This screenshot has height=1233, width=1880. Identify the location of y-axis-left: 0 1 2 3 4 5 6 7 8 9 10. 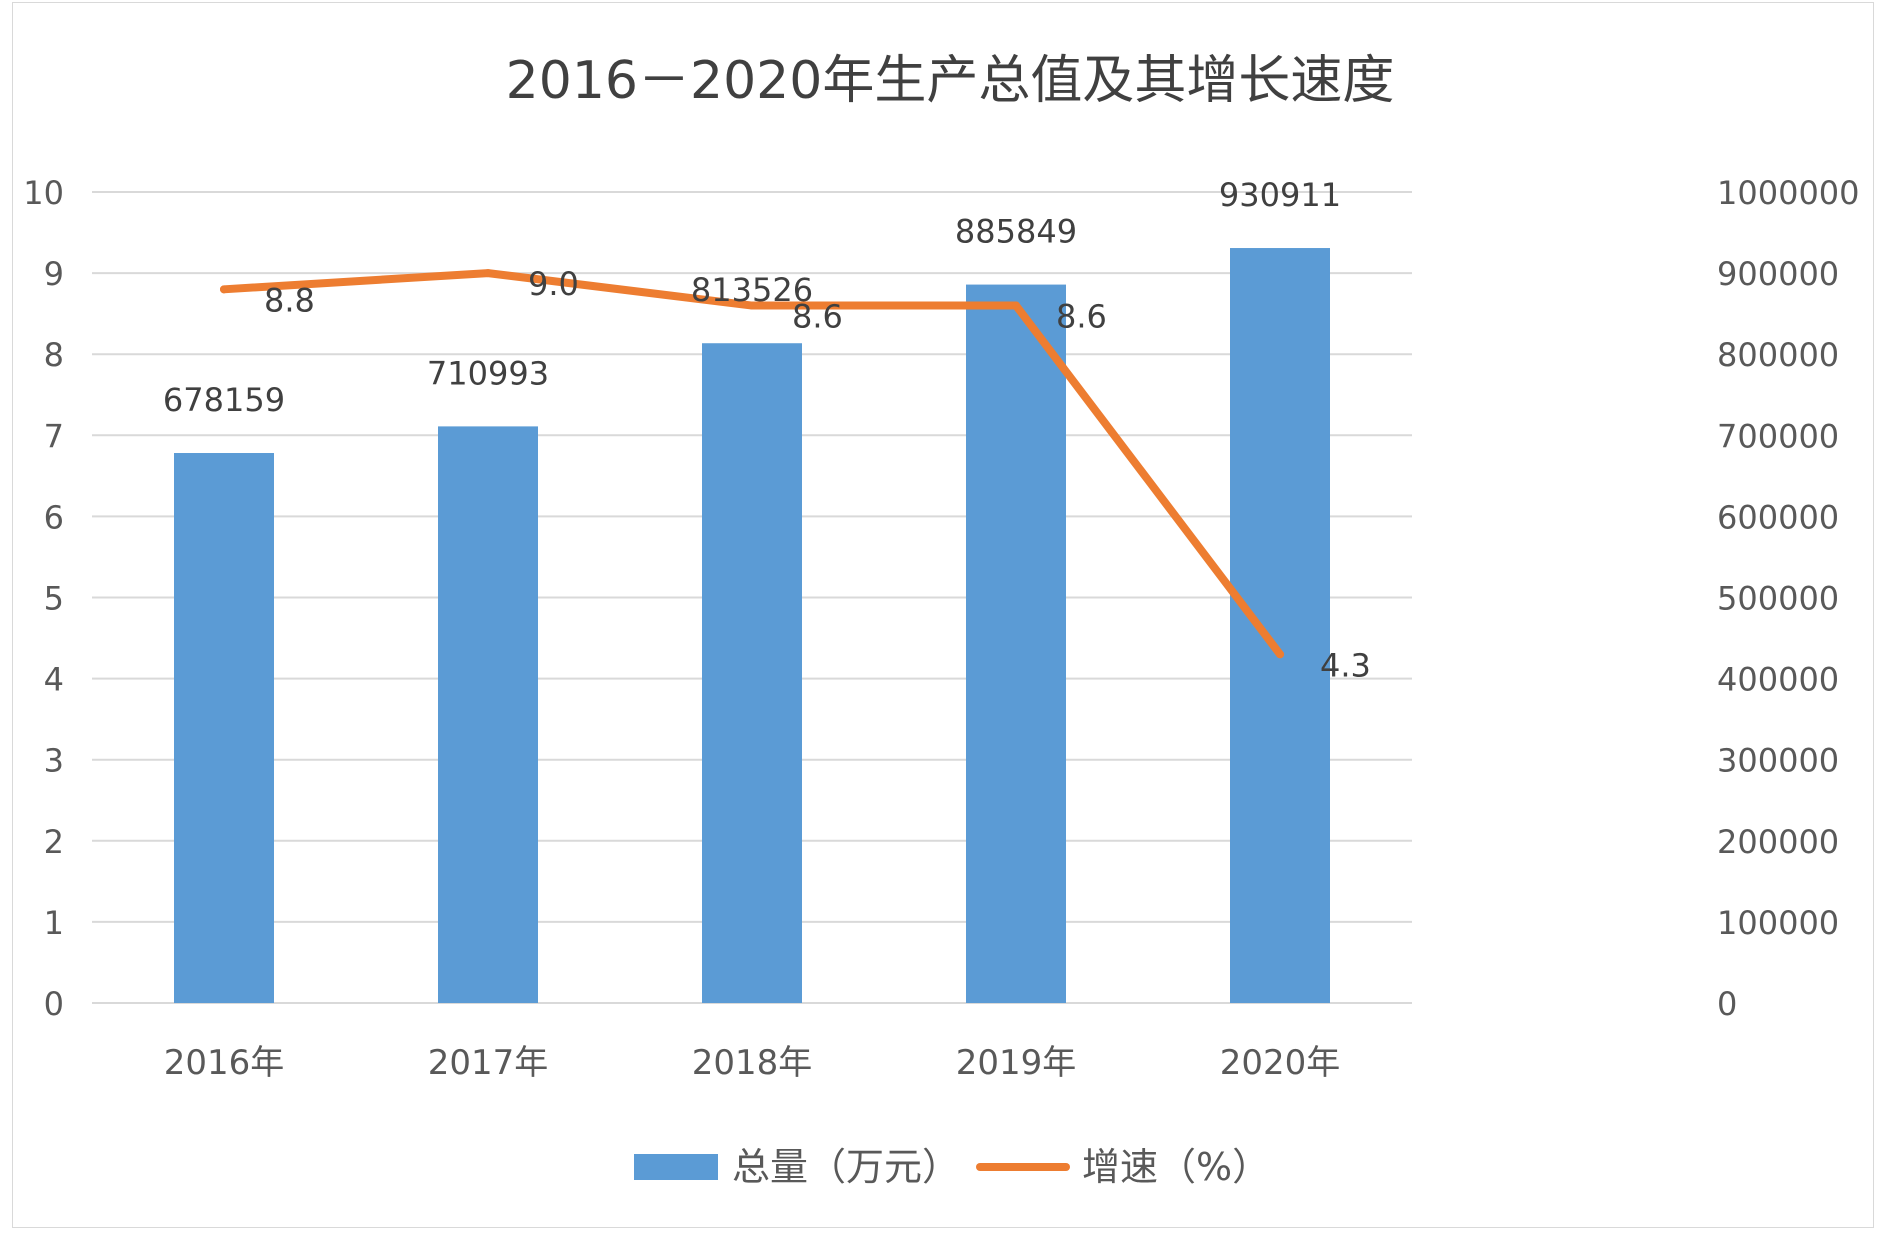
(43, 598).